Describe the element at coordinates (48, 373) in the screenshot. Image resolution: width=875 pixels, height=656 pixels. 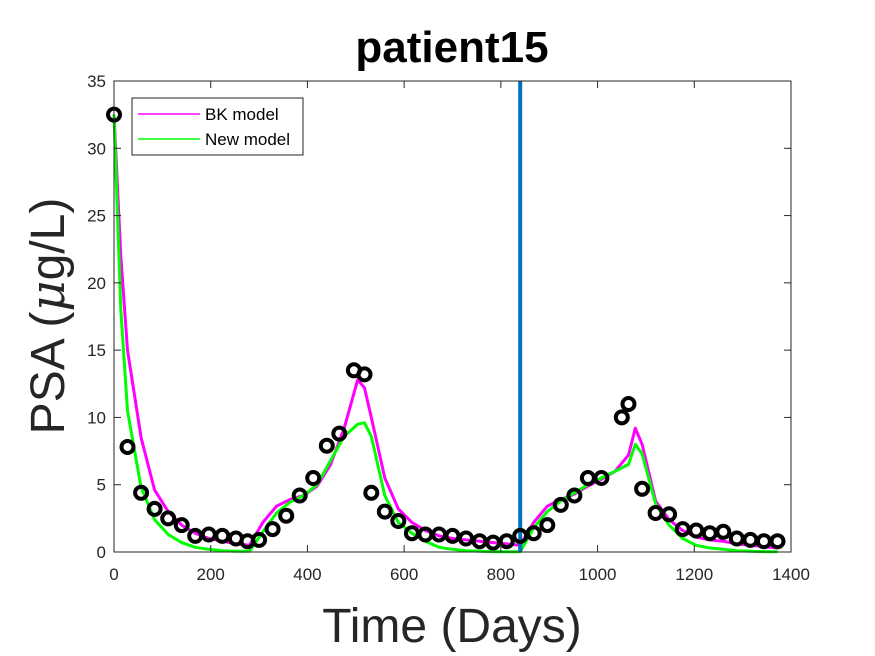
I see `y-axis-label-prefix: PSA (` at that location.